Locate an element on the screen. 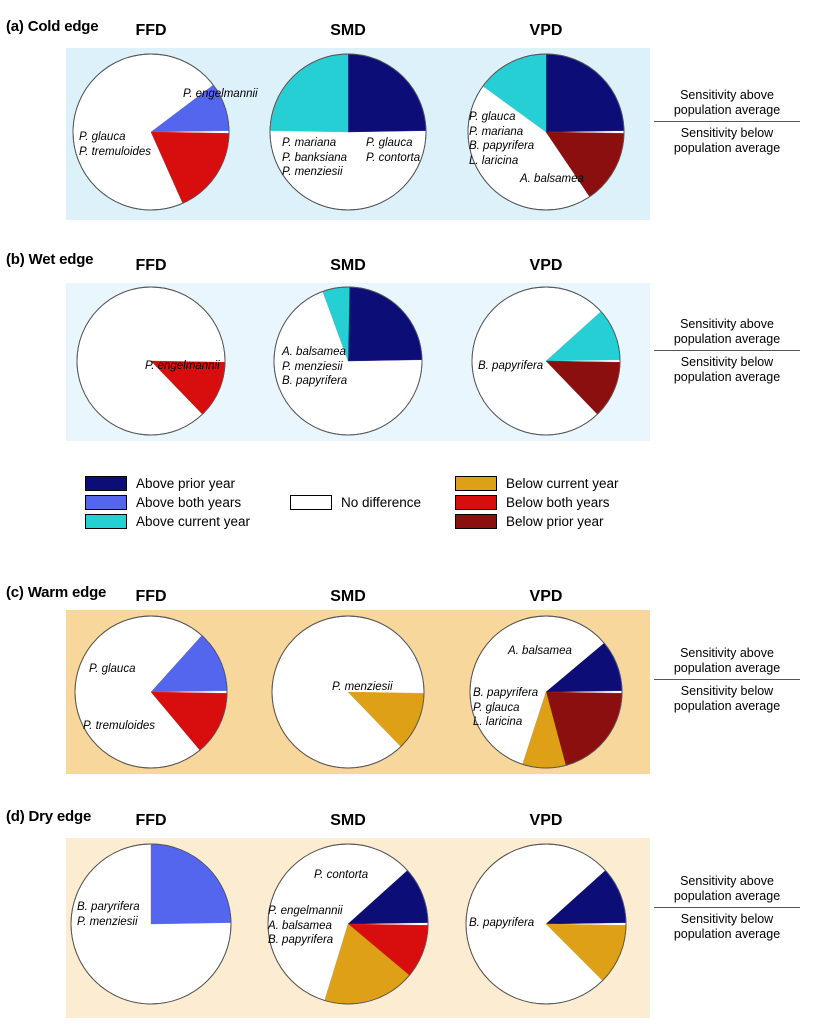 The width and height of the screenshot is (813, 1026). species-label-group: A. balsamea P. menziesii B. papyrifera is located at coordinates (314, 367).